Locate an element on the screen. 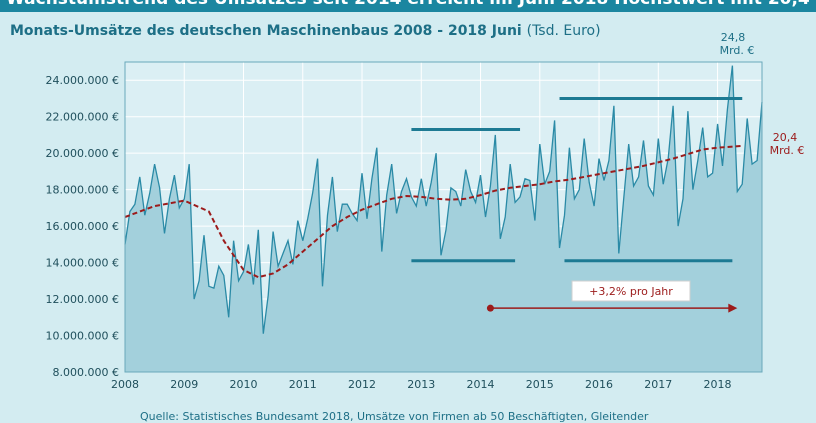 This screenshot has width=816, height=423. x-tick-label: 2015 is located at coordinates (540, 384).